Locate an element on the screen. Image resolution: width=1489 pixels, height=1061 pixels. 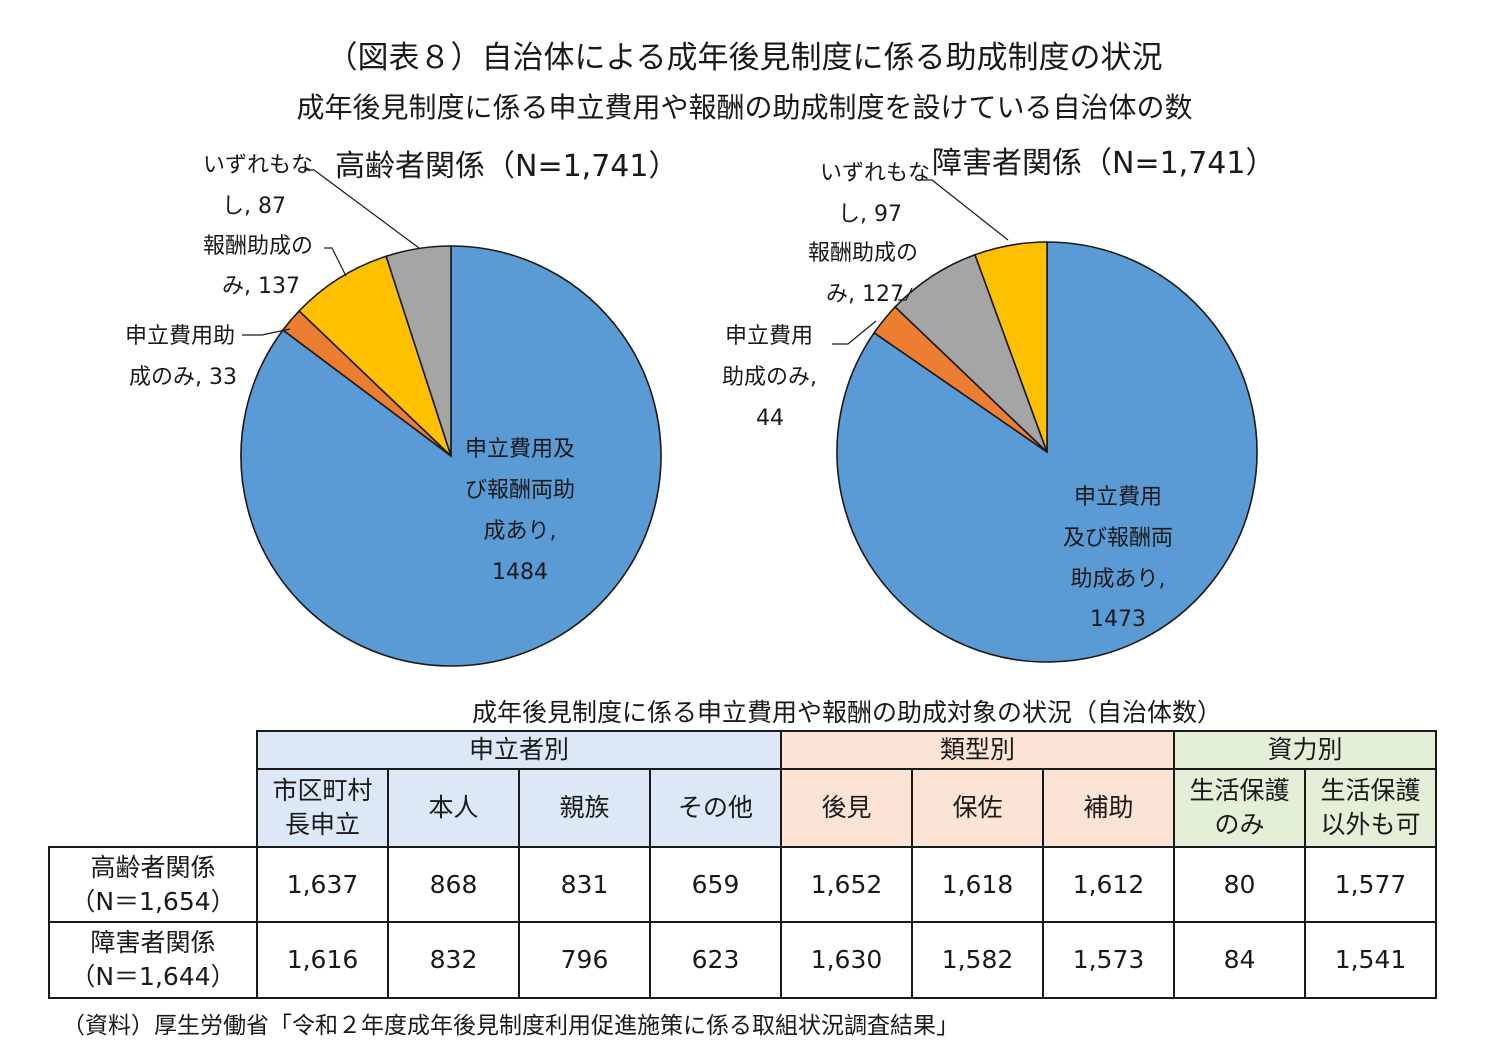
slice-label-line: 助成あり, is located at coordinates (1118, 579).